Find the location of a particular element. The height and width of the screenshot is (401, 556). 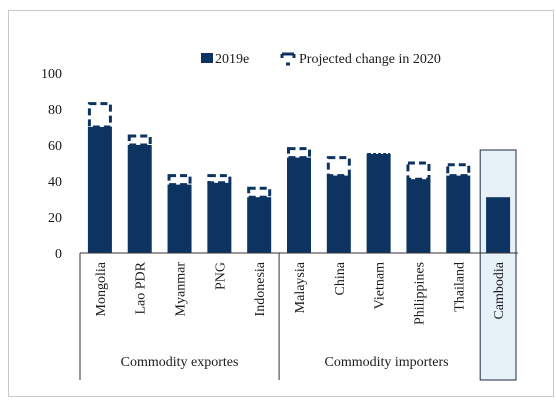

x-tick-label-china: China is located at coordinates (340, 278).